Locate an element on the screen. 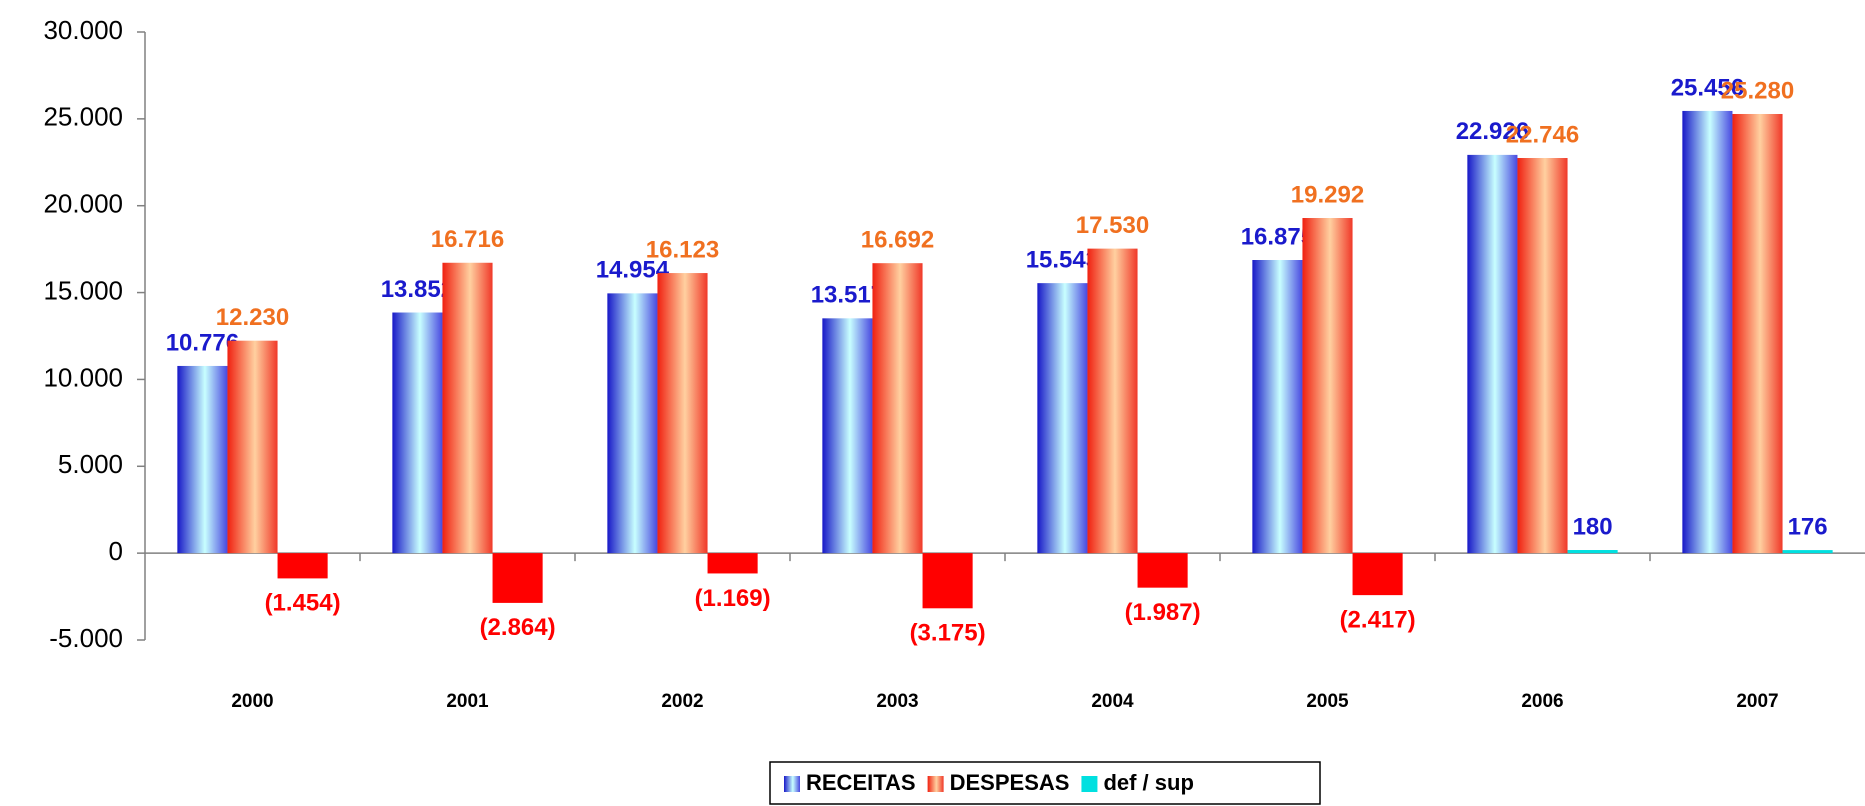  data-label: 22.926 is located at coordinates (1492, 131).